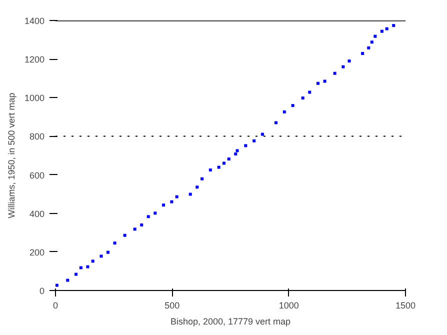  I want to click on x-tick-label: 1500, so click(405, 305).